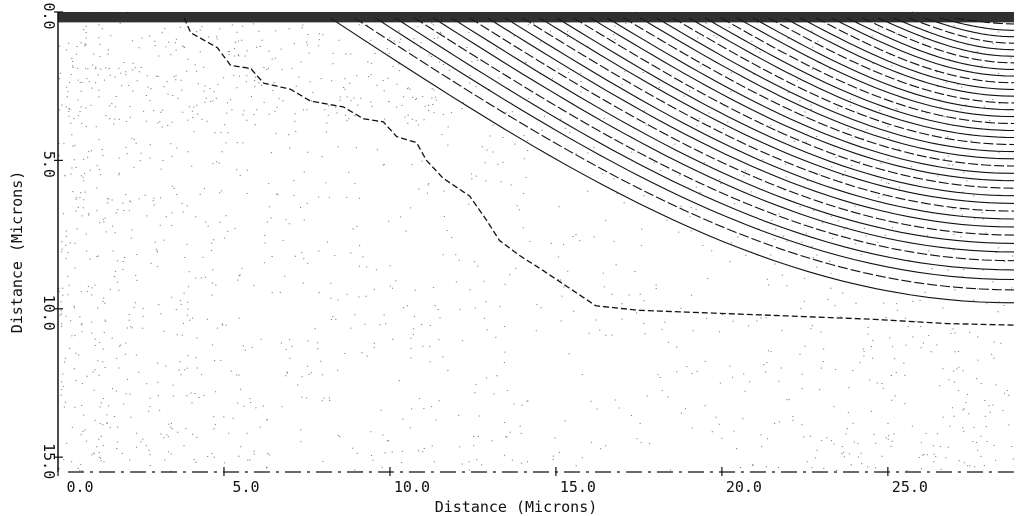 The image size is (1018, 516). I want to click on x-tick-label: 15.0, so click(578, 487).